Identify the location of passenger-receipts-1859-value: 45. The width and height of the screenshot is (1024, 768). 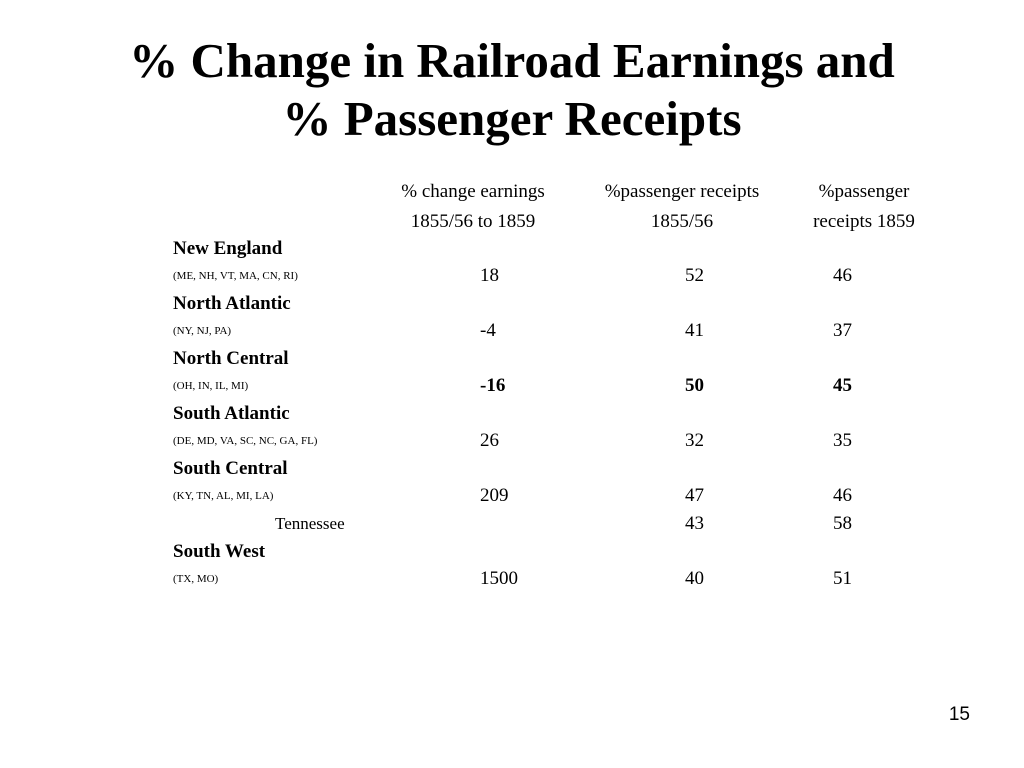
(842, 385).